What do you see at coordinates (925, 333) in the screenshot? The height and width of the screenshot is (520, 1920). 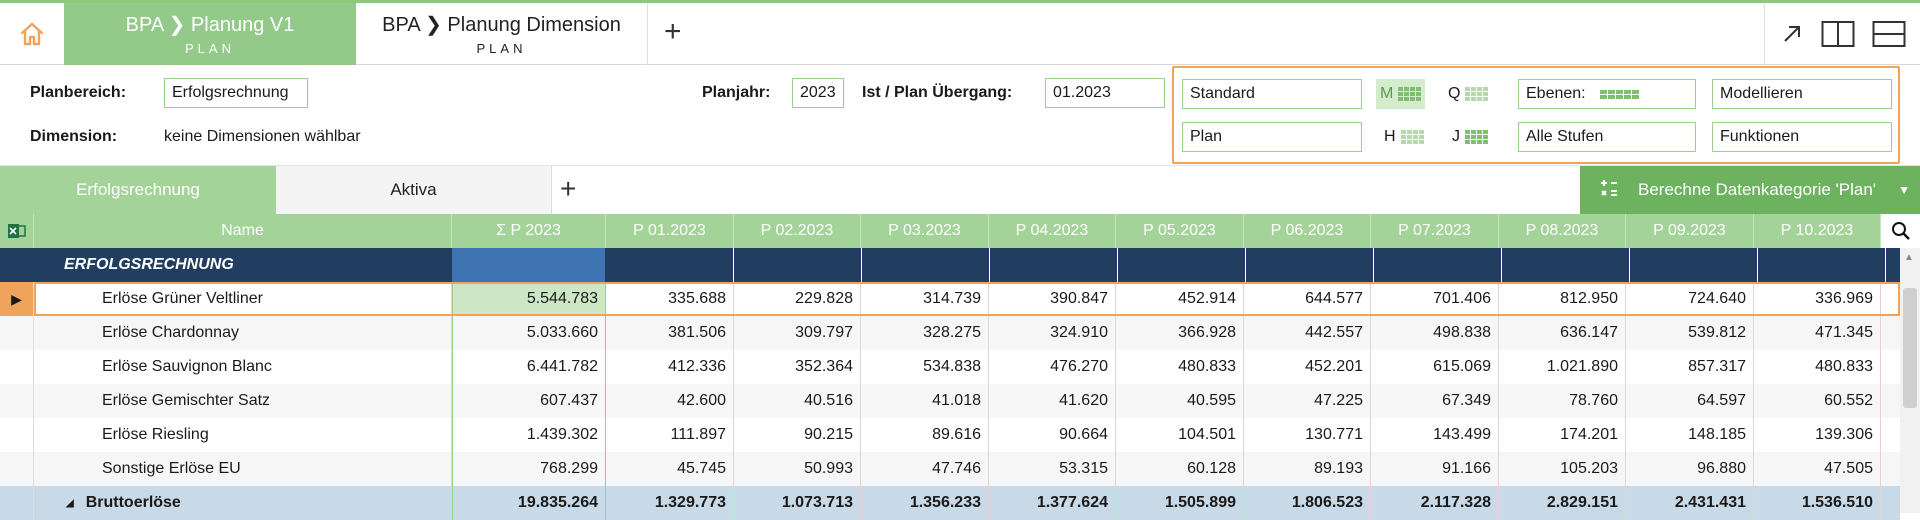 I see `value-cell: 328.275` at bounding box center [925, 333].